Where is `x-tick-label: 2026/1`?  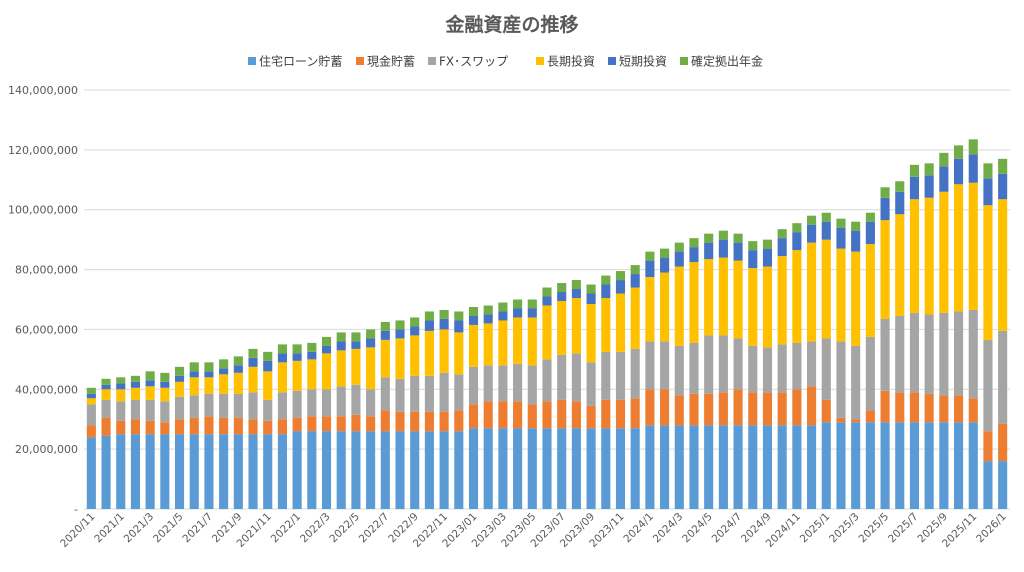 x-tick-label: 2026/1 is located at coordinates (991, 528).